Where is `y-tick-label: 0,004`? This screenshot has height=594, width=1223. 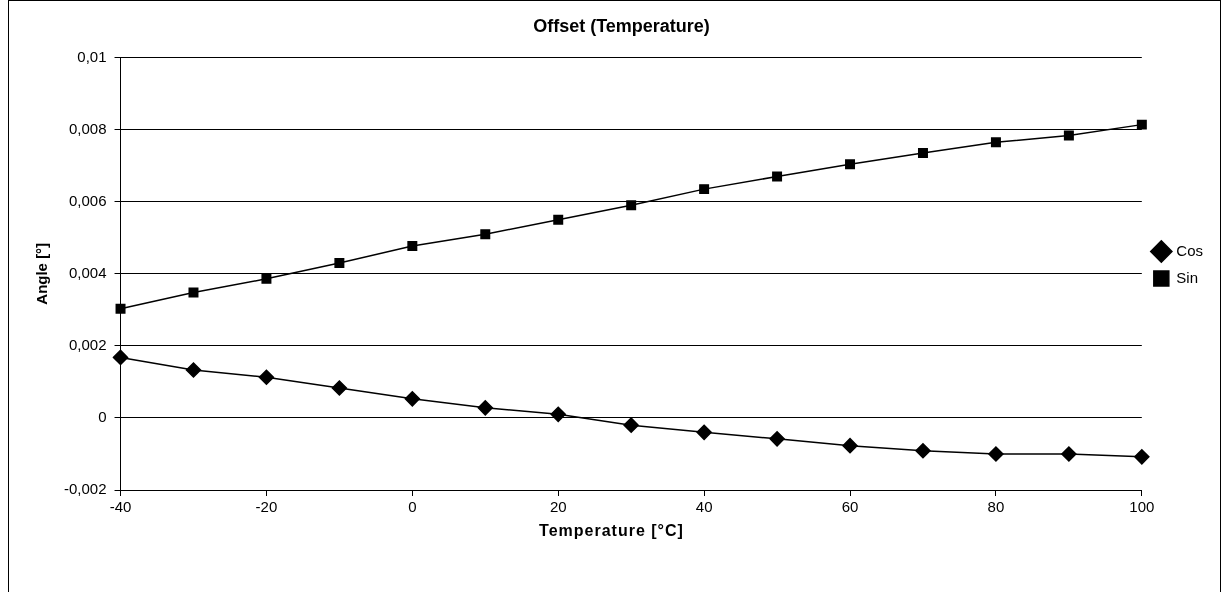 y-tick-label: 0,004 is located at coordinates (87, 272).